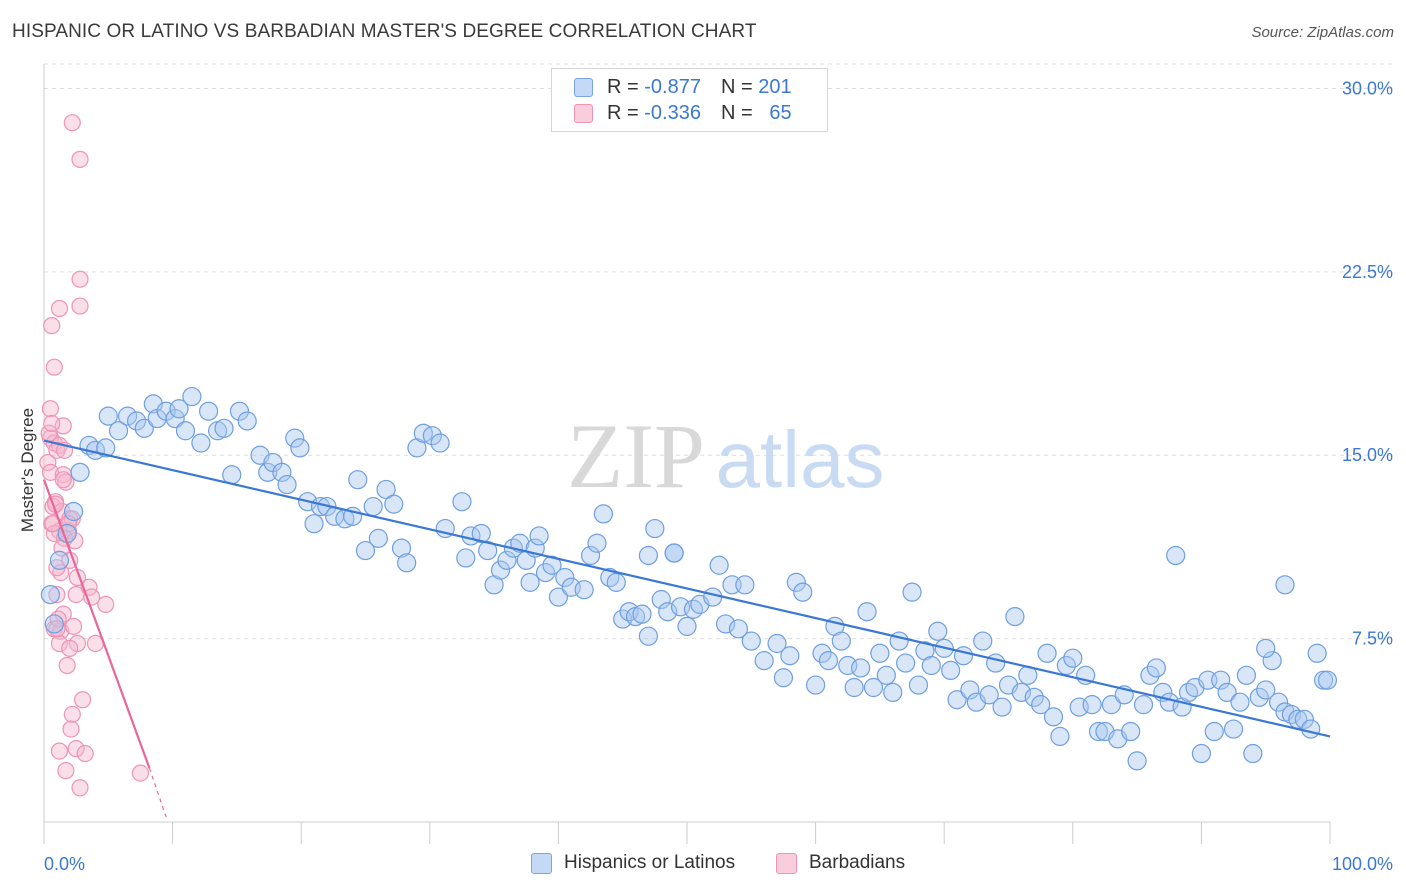  I want to click on x-tick-label: 0.0%, so click(64, 864).